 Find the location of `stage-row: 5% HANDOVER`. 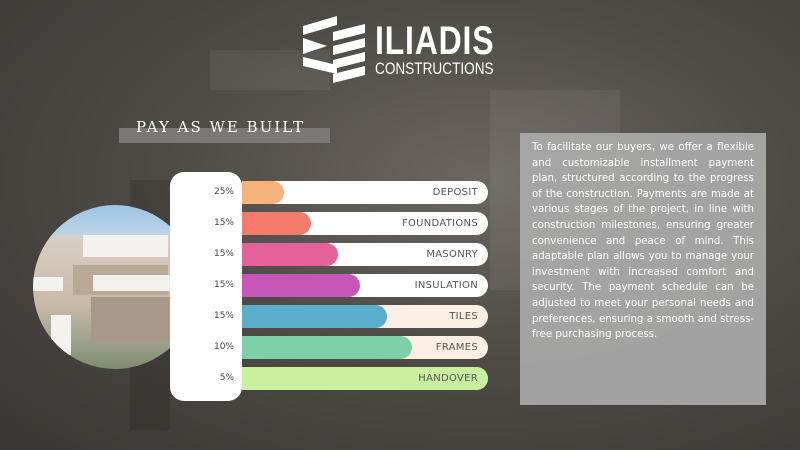

stage-row: 5% HANDOVER is located at coordinates (330, 378).